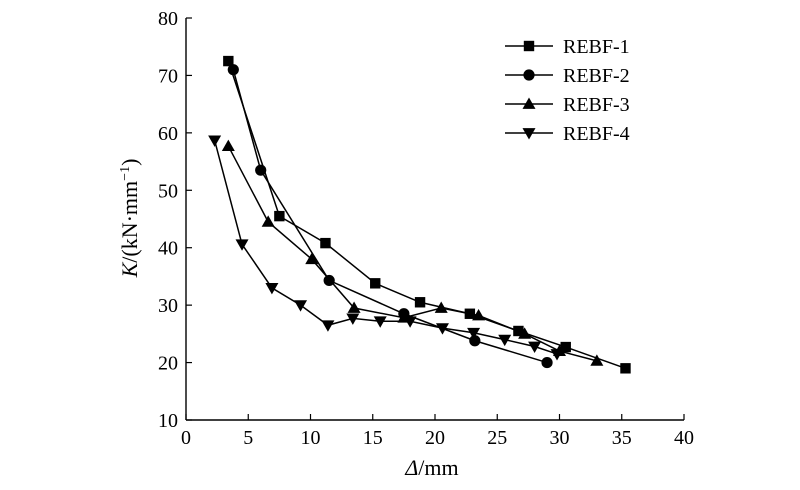  Describe the element at coordinates (168, 76) in the screenshot. I see `y-tick-label: 70` at that location.